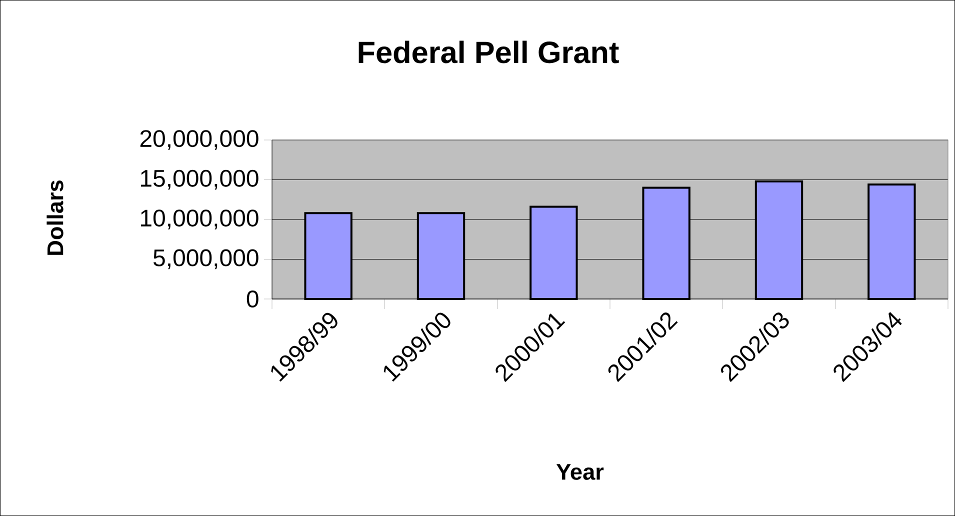 Image resolution: width=955 pixels, height=516 pixels. What do you see at coordinates (205, 259) in the screenshot?
I see `y-tick-label: 5,000,000` at bounding box center [205, 259].